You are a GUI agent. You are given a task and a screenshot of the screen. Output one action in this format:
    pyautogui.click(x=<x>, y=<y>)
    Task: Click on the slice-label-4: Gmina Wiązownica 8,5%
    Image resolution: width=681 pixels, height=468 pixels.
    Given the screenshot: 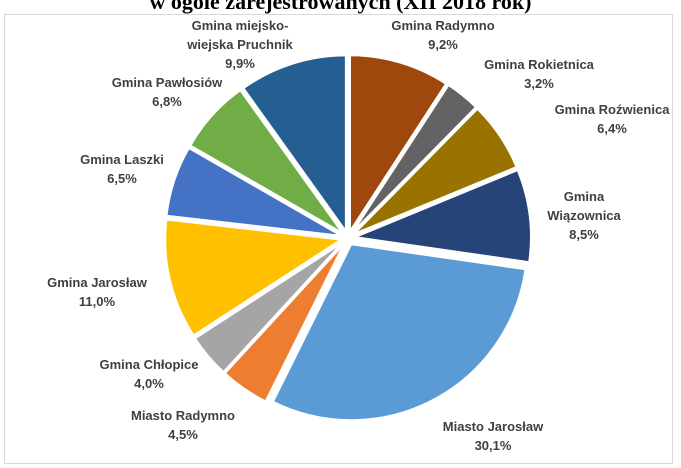 What is the action you would take?
    pyautogui.click(x=584, y=215)
    